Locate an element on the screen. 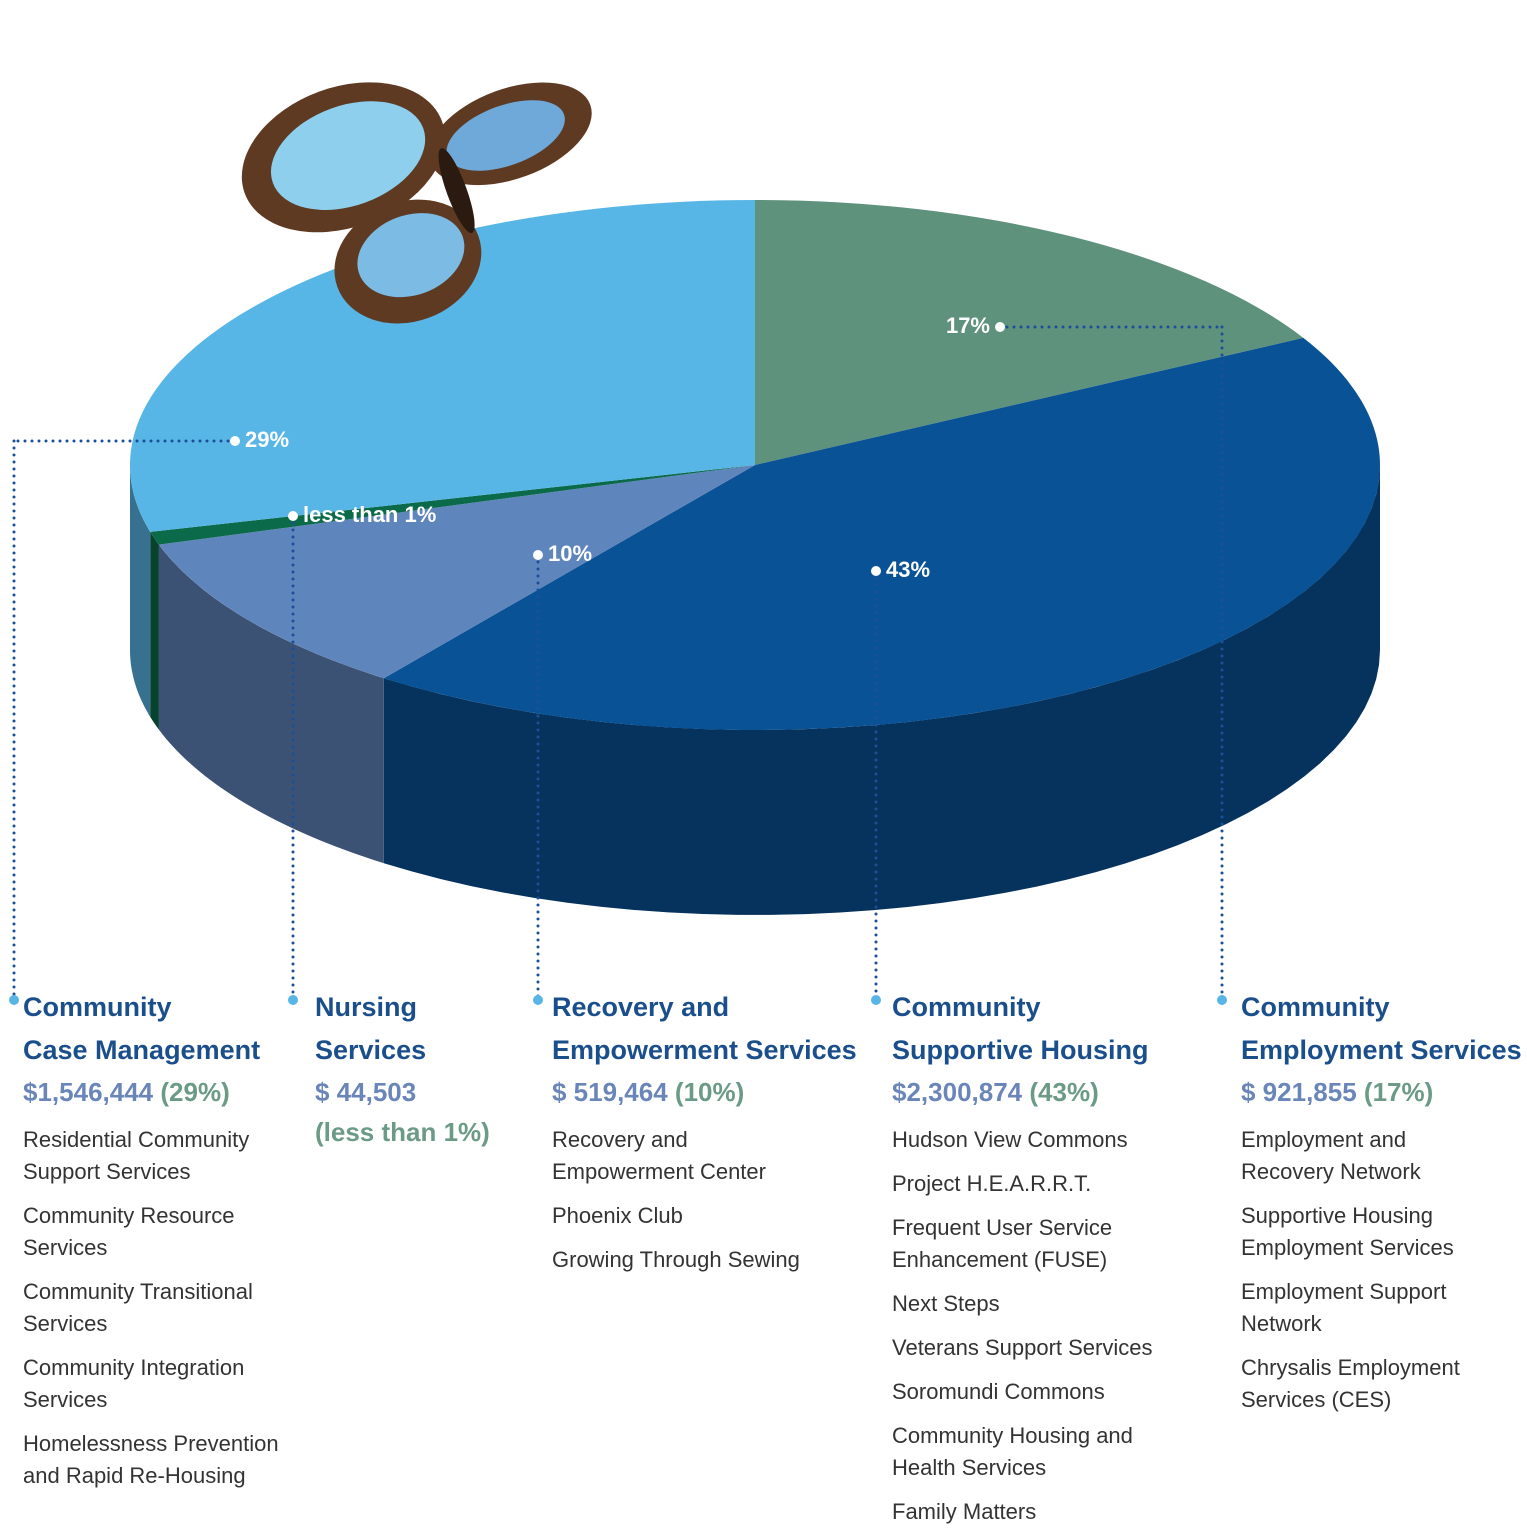 The image size is (1527, 1528). program: Community Integration Services is located at coordinates (134, 1383).